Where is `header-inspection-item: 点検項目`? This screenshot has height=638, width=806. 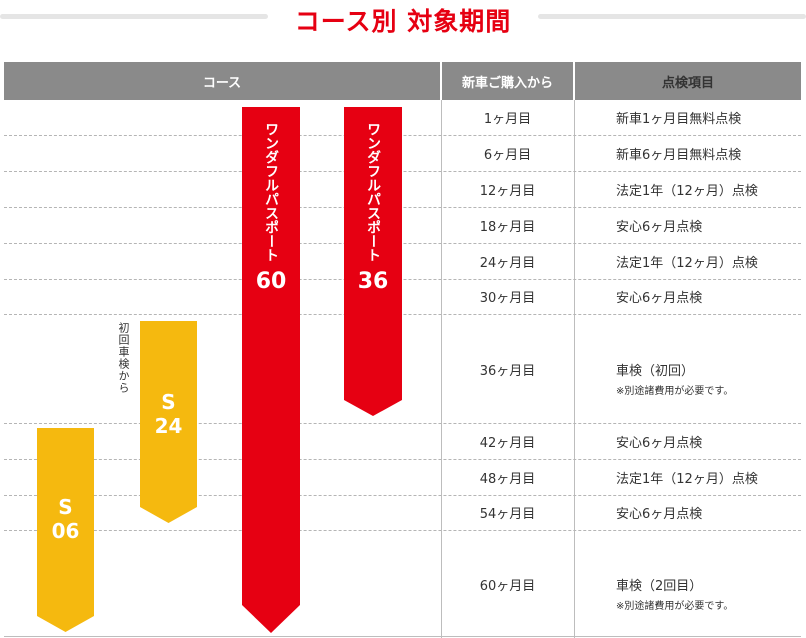 header-inspection-item: 点検項目 is located at coordinates (688, 81).